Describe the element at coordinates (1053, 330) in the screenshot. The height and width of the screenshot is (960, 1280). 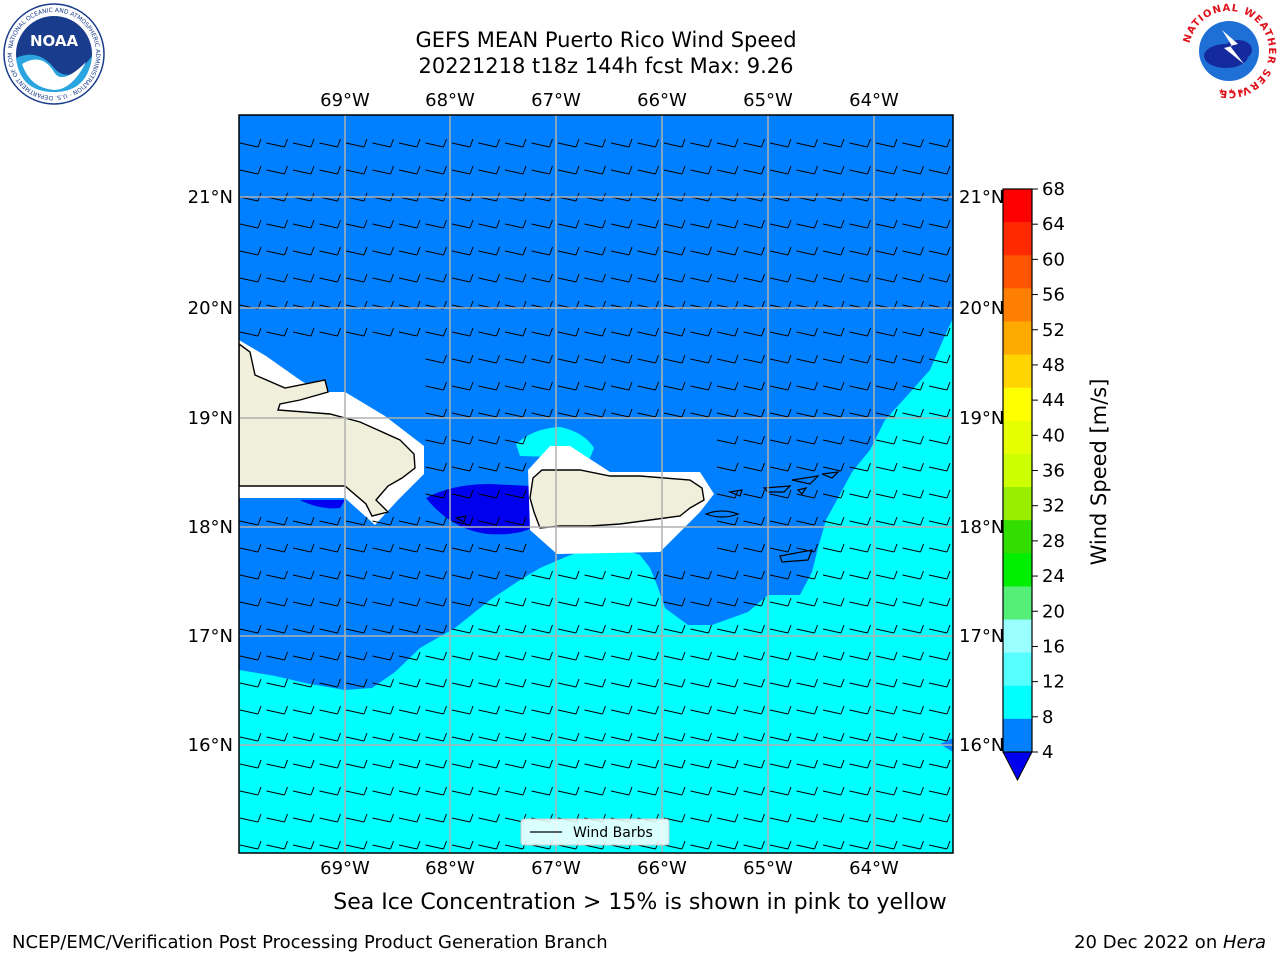
I see `colorbar-tick-label: 52` at that location.